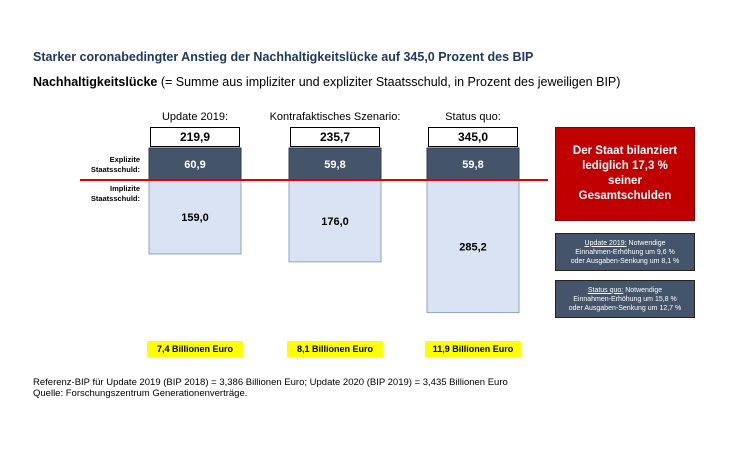 This screenshot has width=730, height=456. I want to click on column-header-2: Status quo:, so click(473, 117).